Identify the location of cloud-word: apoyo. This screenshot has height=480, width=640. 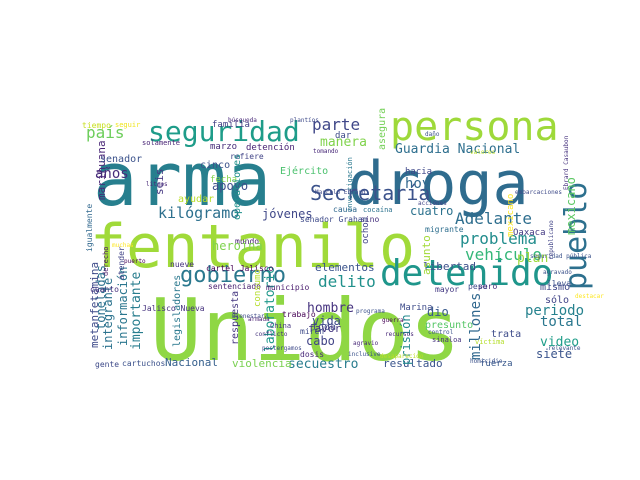
(230, 186).